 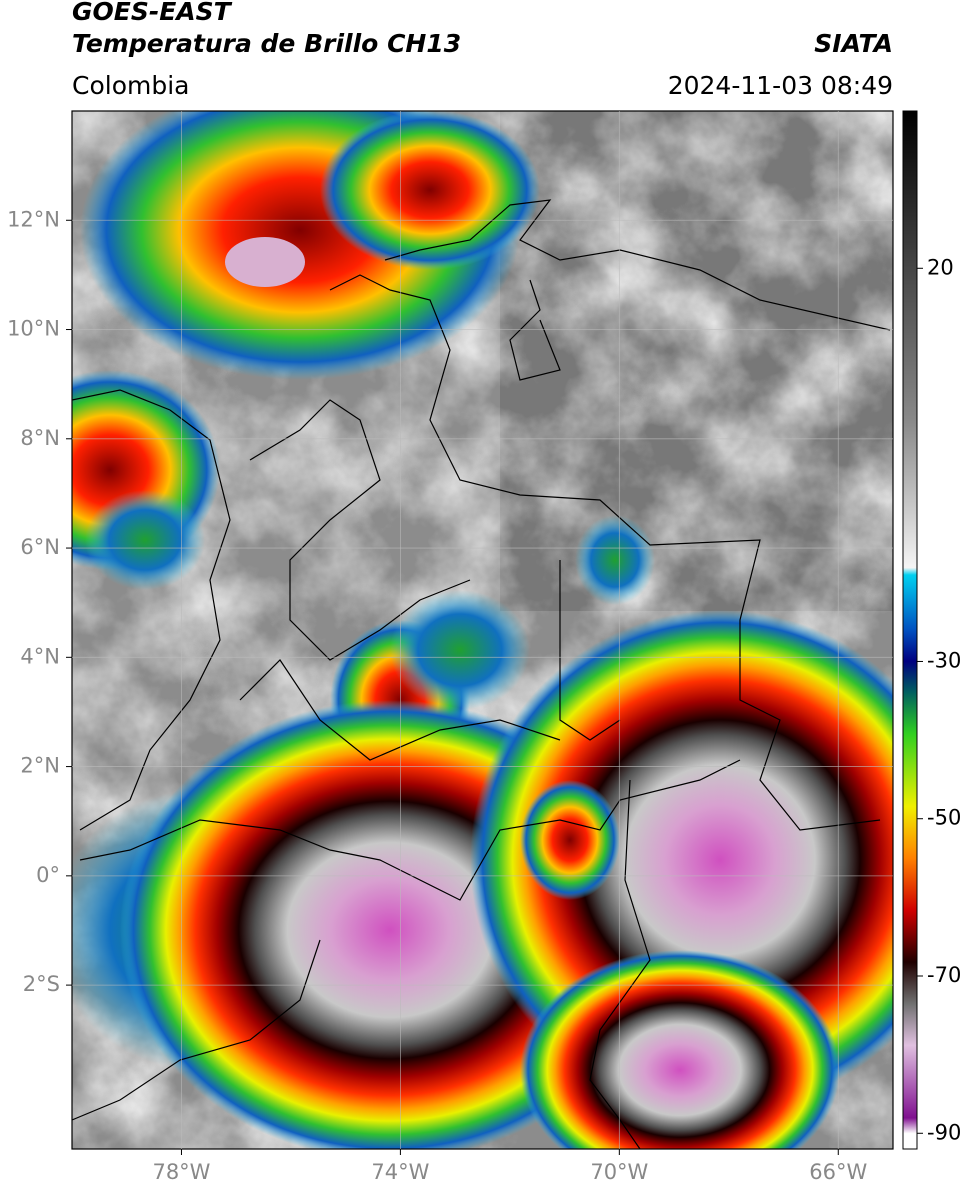 I want to click on y-tick-label: 0°, so click(x=48, y=875).